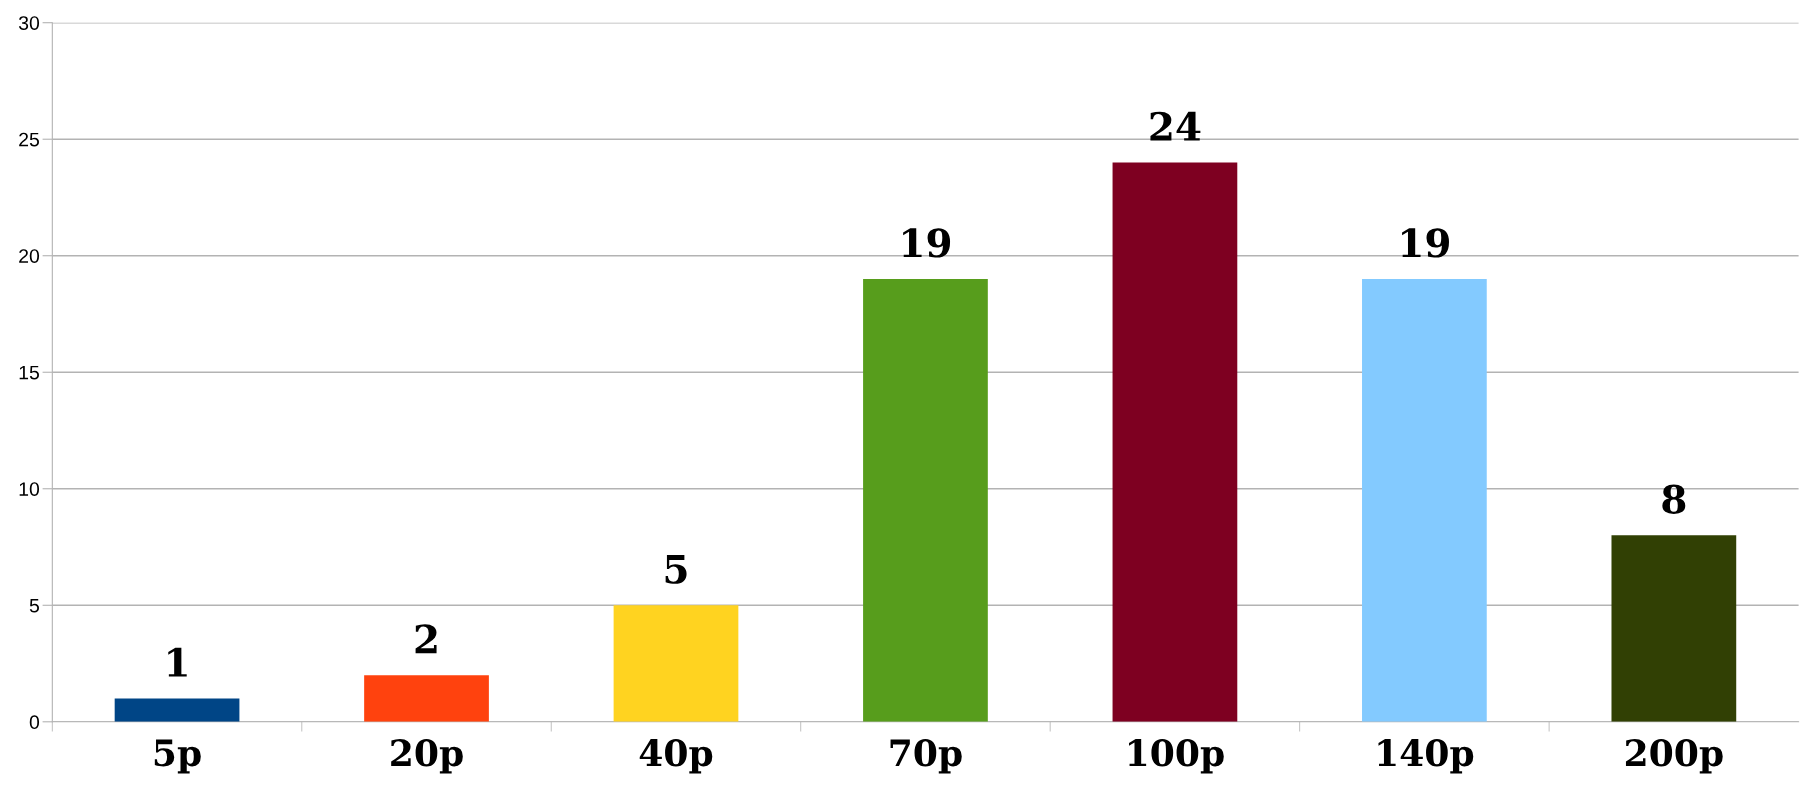 This screenshot has height=811, width=1804. What do you see at coordinates (29, 256) in the screenshot?
I see `y-tick-label: 20` at bounding box center [29, 256].